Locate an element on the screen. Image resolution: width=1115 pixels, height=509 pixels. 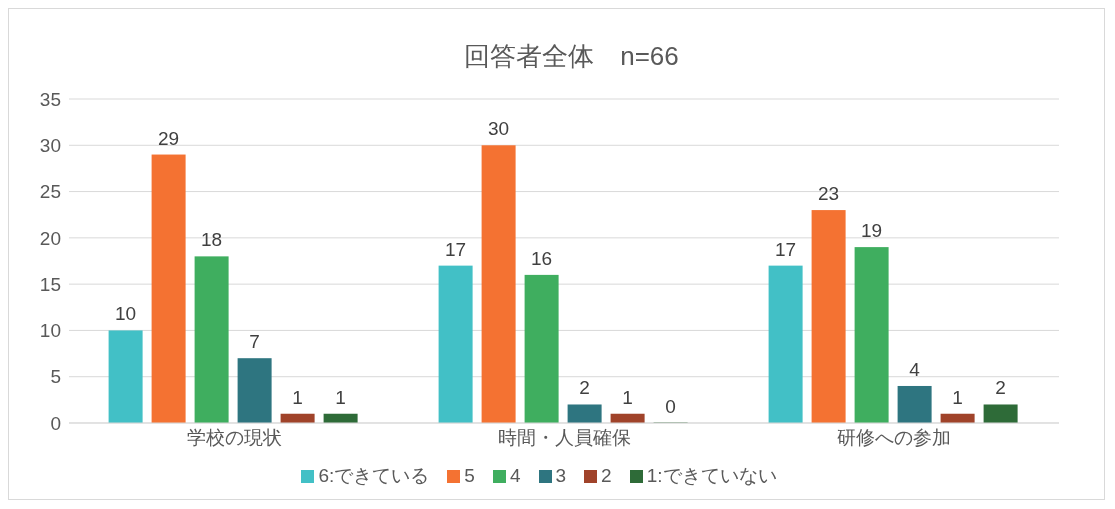
y-tick-label: 5 is located at coordinates (55, 377).